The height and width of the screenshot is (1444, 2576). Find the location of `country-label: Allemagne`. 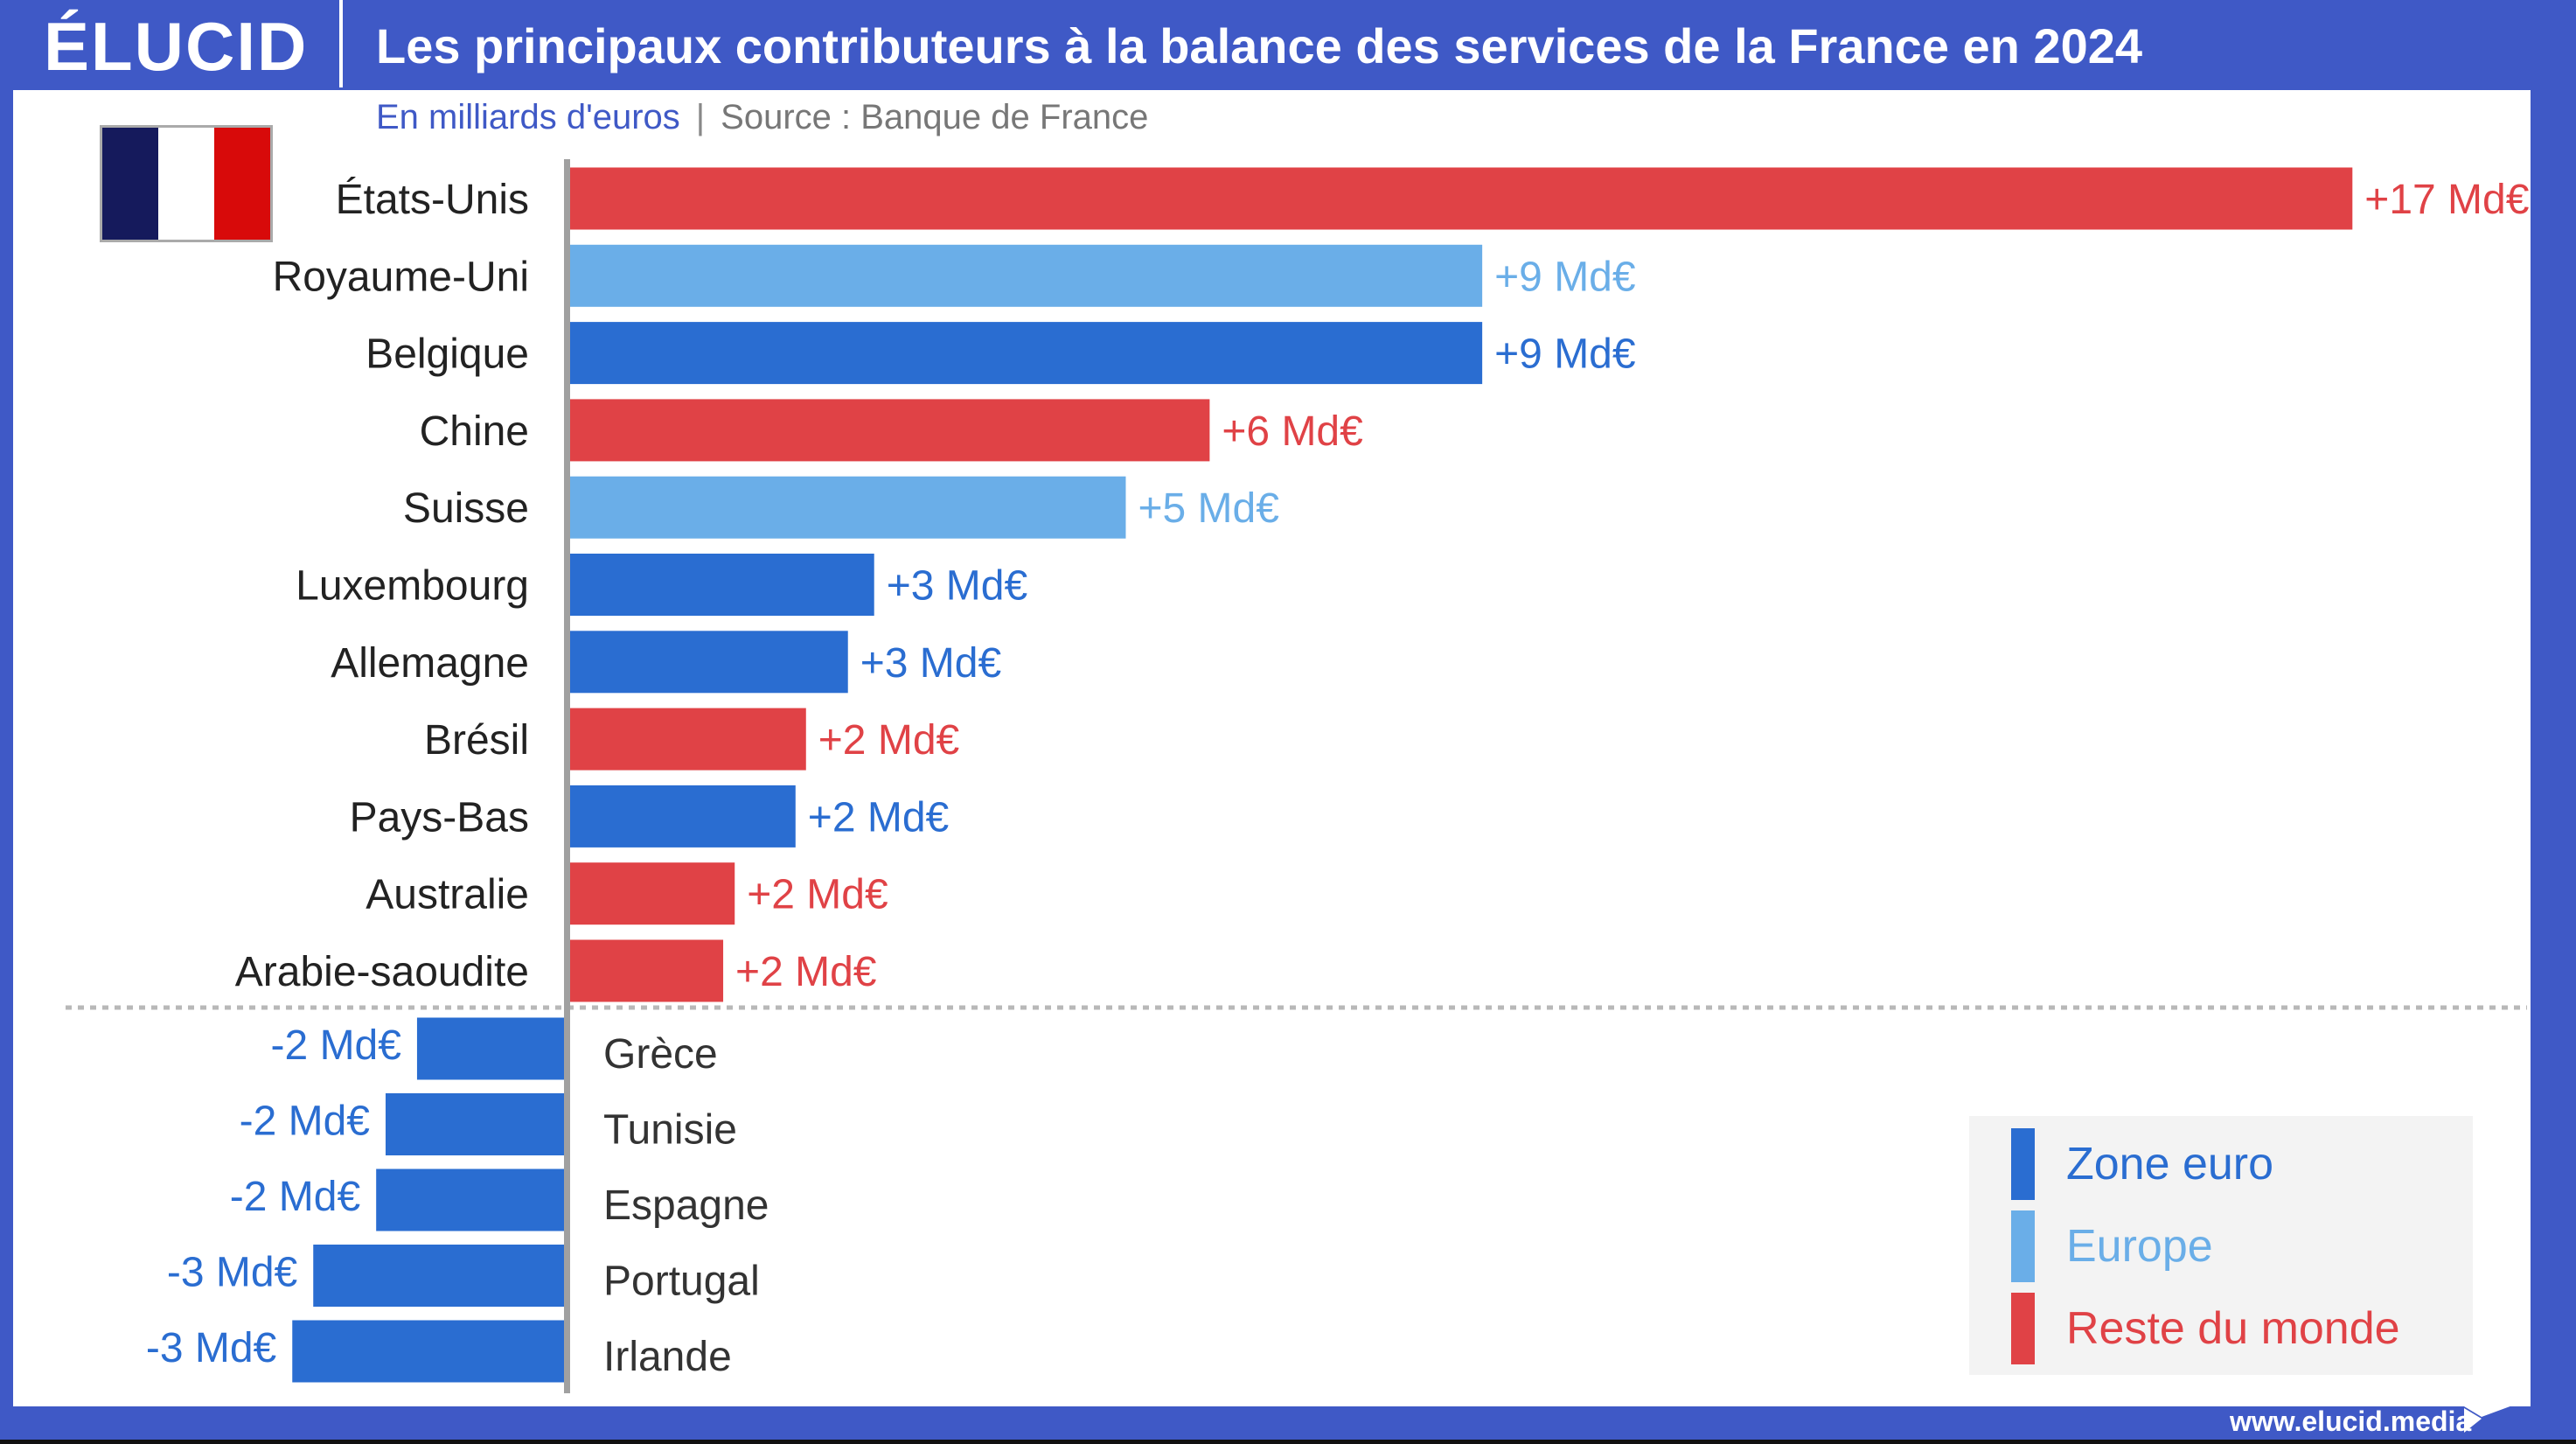

country-label: Allemagne is located at coordinates (430, 663).